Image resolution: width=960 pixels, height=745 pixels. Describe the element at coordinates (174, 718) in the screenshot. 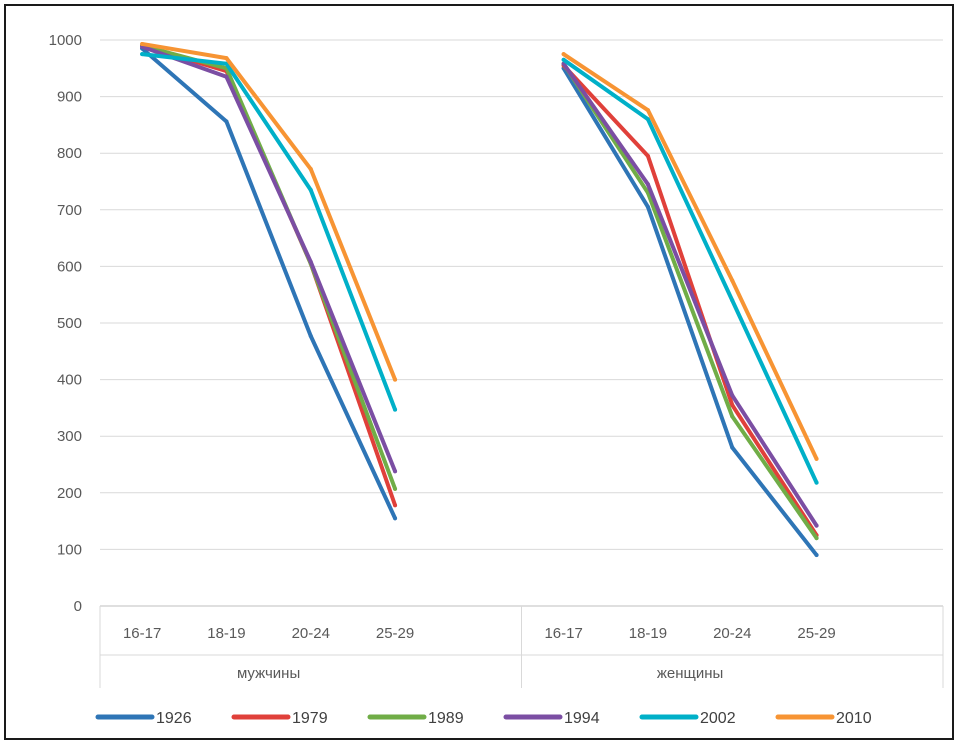

I see `legend-label: 1926` at that location.